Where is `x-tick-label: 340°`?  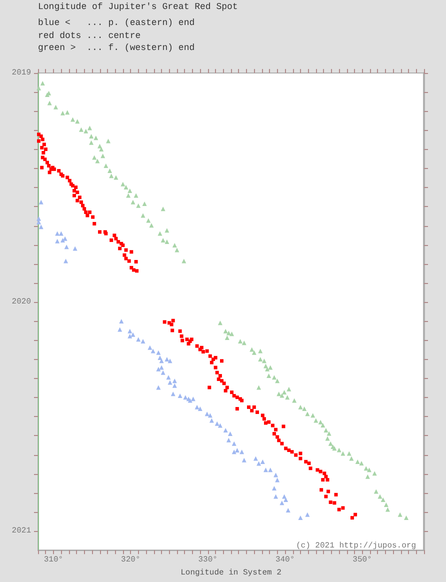 x-tick-label: 340° is located at coordinates (285, 560).